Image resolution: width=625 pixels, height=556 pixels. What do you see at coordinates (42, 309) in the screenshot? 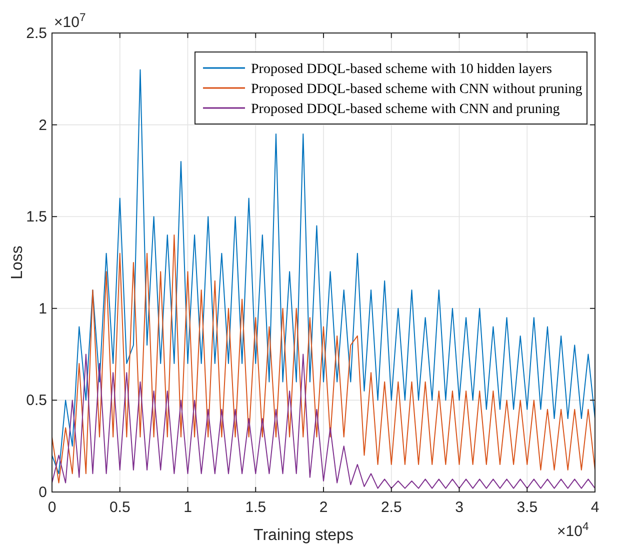
I see `y-tick-label: 1` at bounding box center [42, 309].